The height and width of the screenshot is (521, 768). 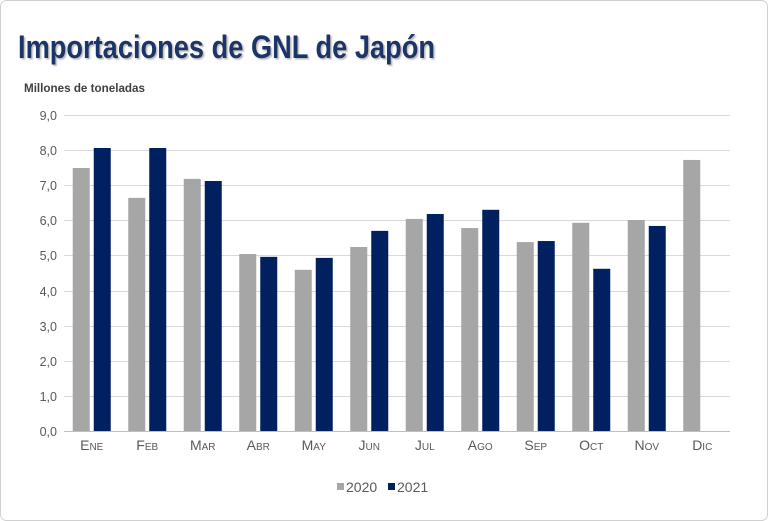 What do you see at coordinates (158, 289) in the screenshot?
I see `bar-2021-feb` at bounding box center [158, 289].